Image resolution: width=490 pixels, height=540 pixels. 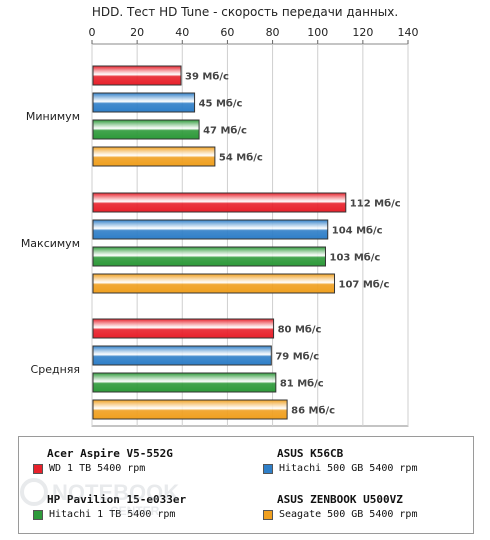 I want to click on legend-series-desc: Hitachi 500 GB 5400 rpm, so click(x=348, y=468).